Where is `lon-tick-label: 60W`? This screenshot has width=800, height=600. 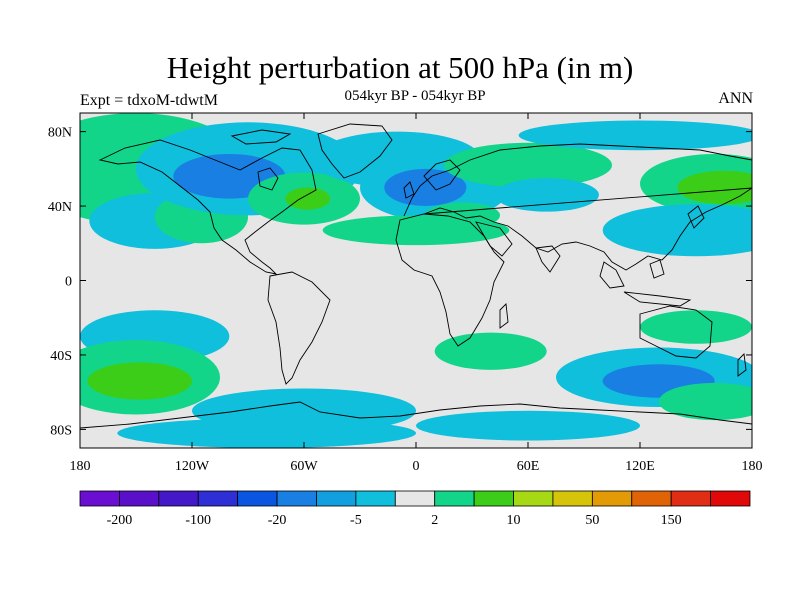
lon-tick-label: 60W is located at coordinates (304, 466).